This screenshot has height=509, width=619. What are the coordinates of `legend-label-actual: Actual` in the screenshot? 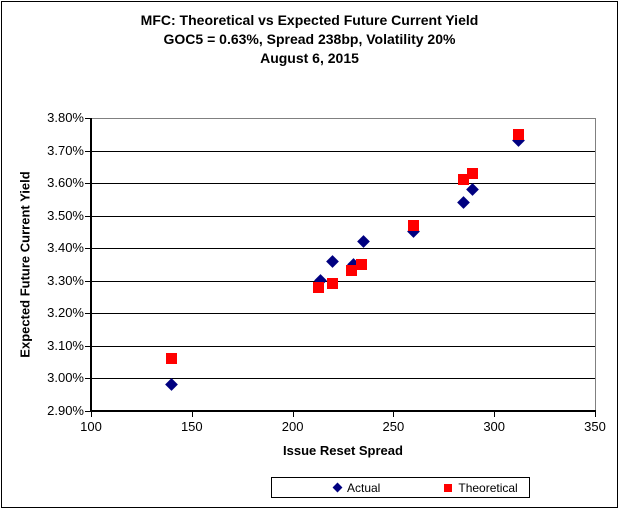 It's located at (364, 487).